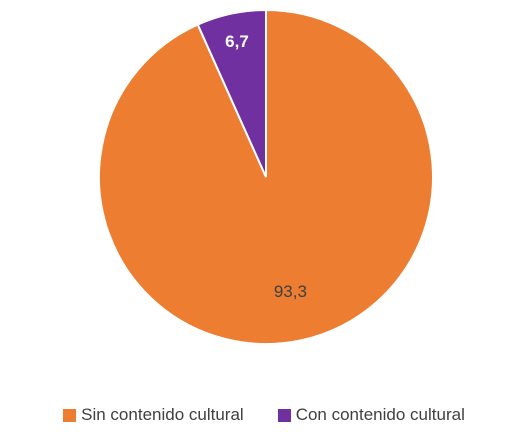 The image size is (528, 432). I want to click on legend-swatch-sin-contenido, so click(70, 415).